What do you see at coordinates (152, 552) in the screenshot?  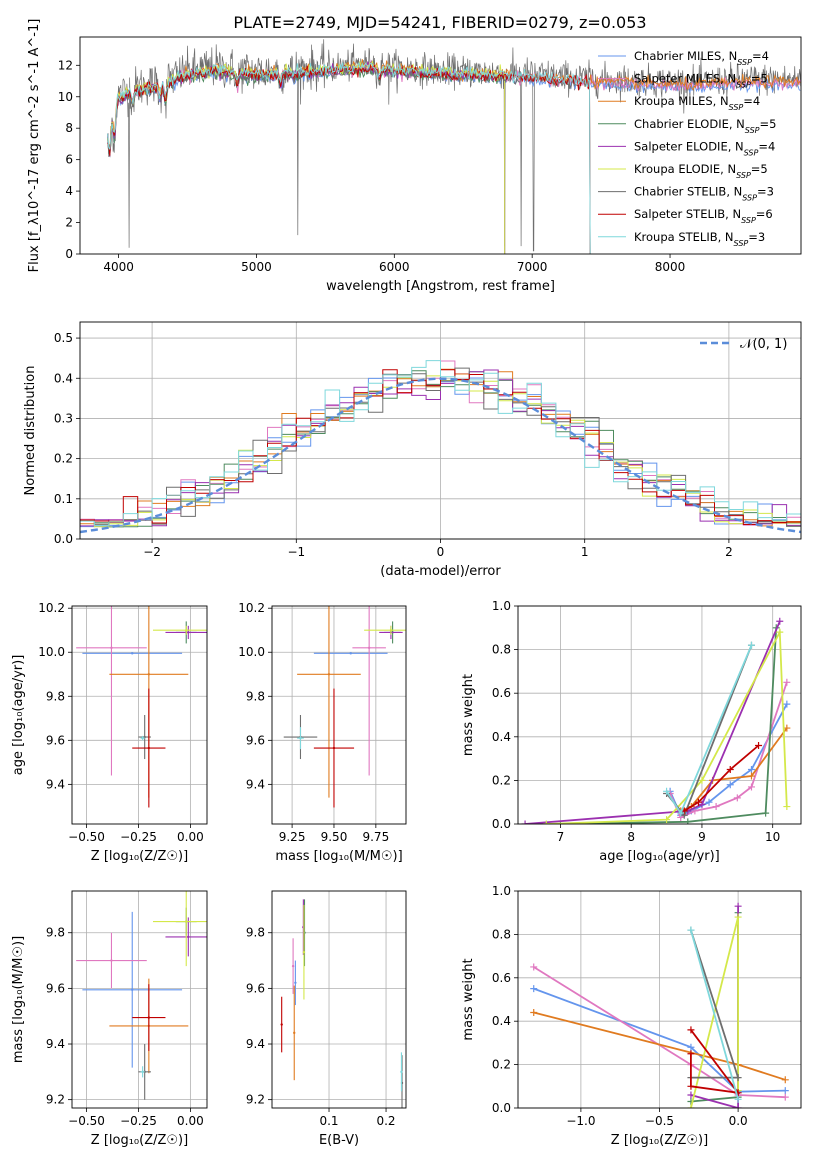 I see `x-tick-label: −2` at bounding box center [152, 552].